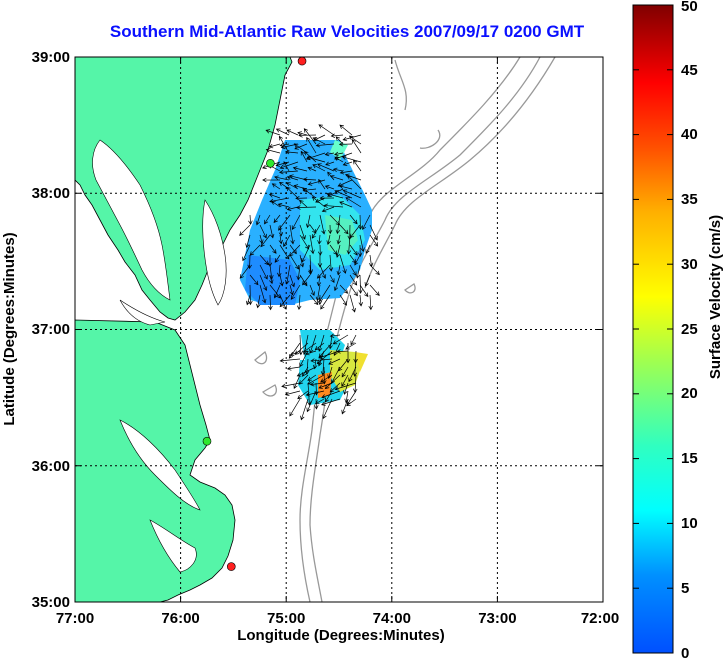  What do you see at coordinates (689, 199) in the screenshot?
I see `colorbar-tick-label: 35` at bounding box center [689, 199].